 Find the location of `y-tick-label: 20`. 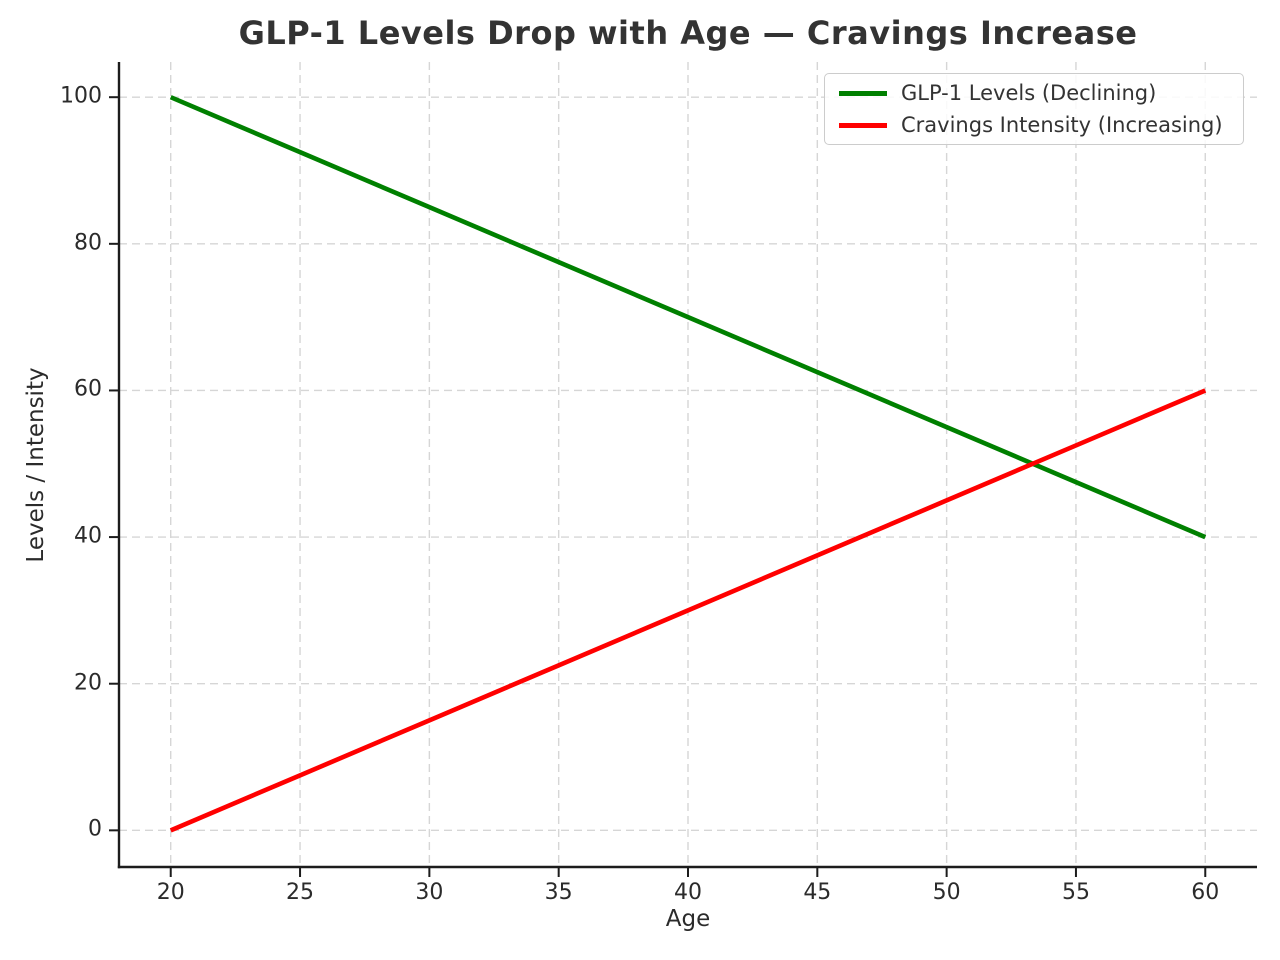

y-tick-label: 20 is located at coordinates (88, 683).